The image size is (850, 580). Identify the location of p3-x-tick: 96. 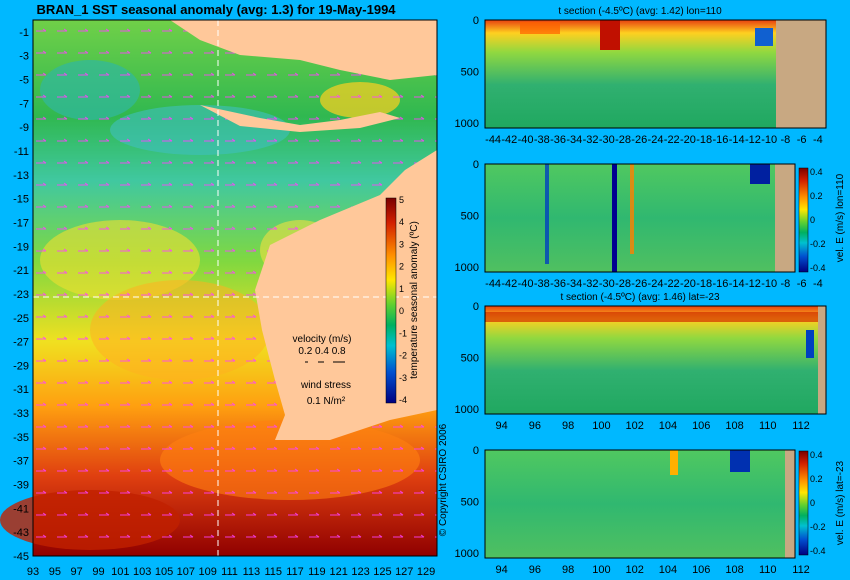
(535, 426).